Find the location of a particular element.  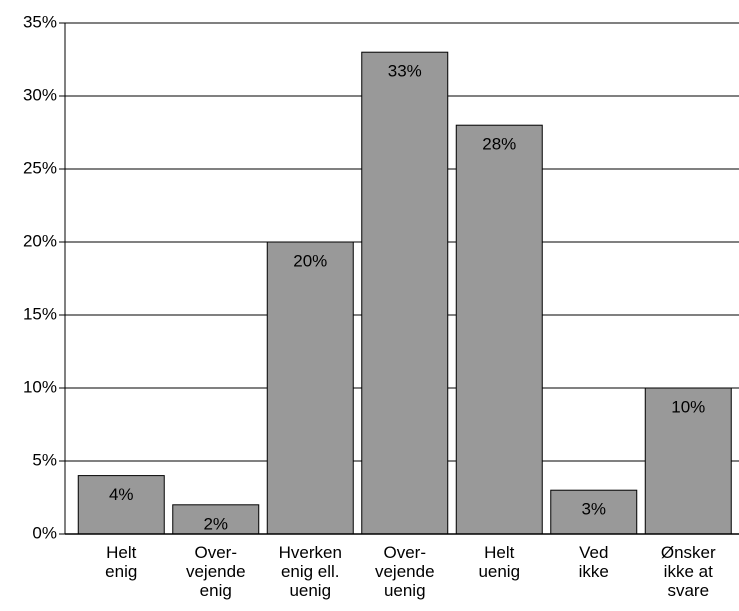

y-tick-label: 25% is located at coordinates (40, 167).